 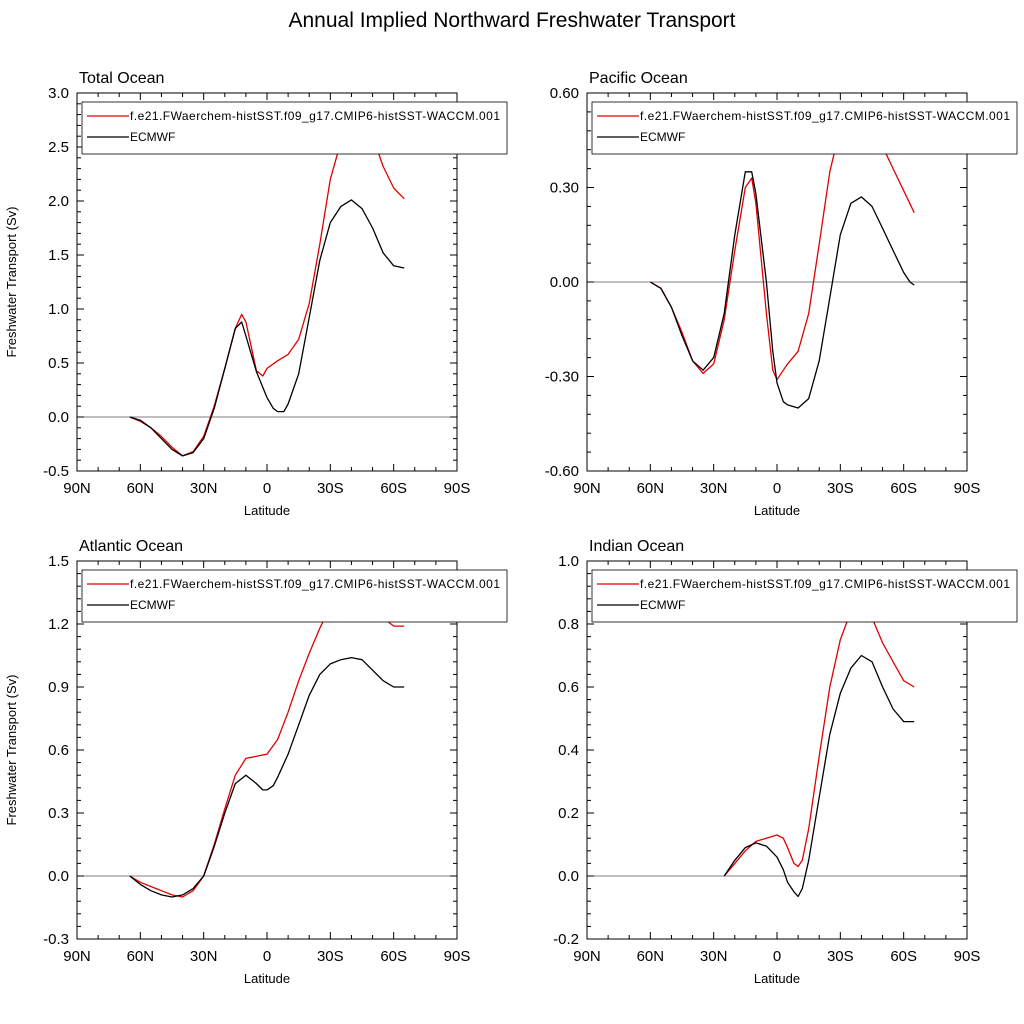 What do you see at coordinates (638, 78) in the screenshot?
I see `panel-title: Pacific Ocean` at bounding box center [638, 78].